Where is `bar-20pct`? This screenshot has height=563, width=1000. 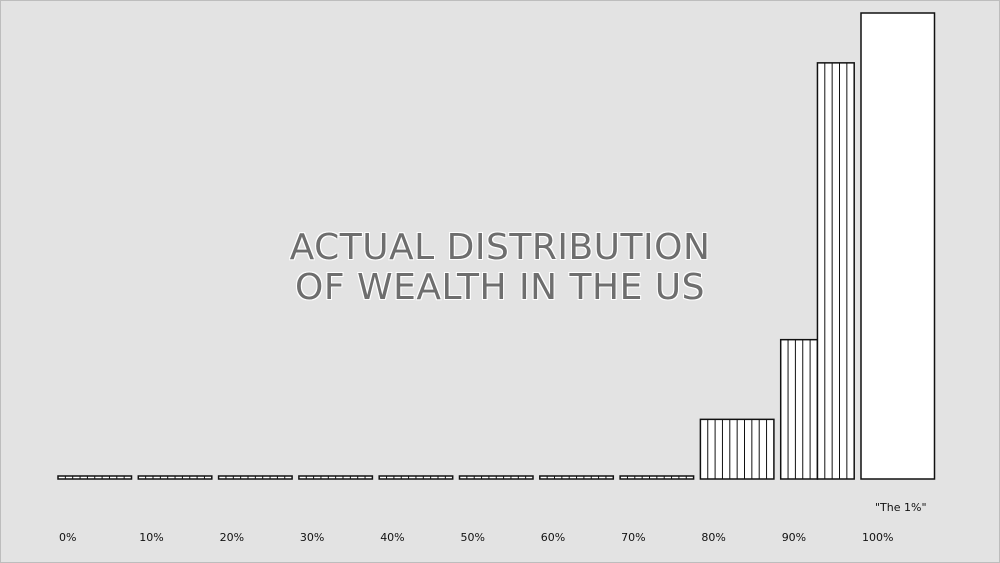 bar-20pct is located at coordinates (255, 477).